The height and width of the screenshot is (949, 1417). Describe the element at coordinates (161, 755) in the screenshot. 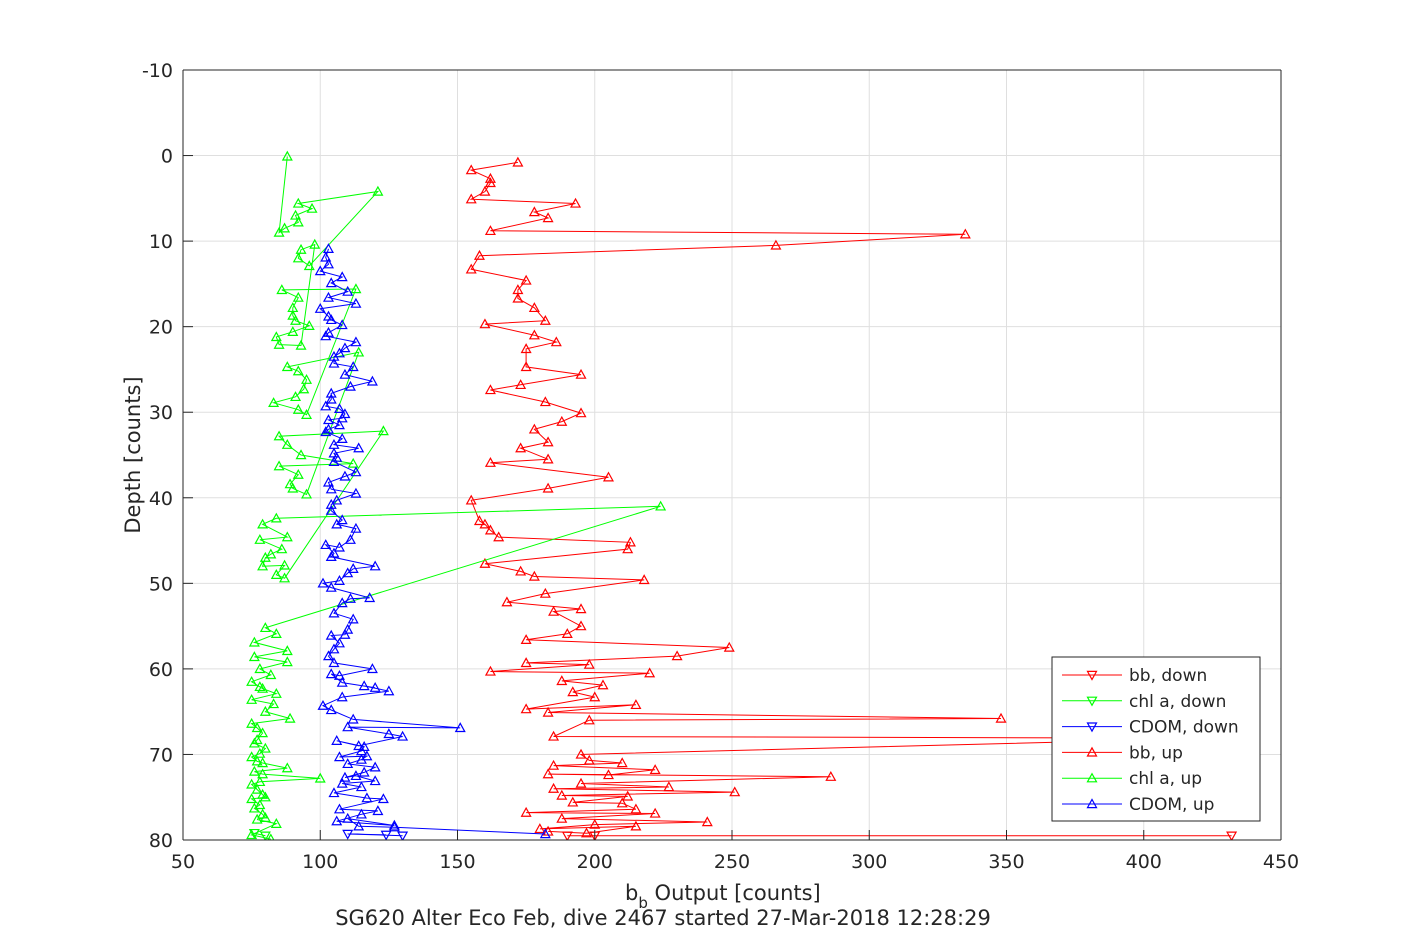

I see `y-tick-label: 70` at that location.